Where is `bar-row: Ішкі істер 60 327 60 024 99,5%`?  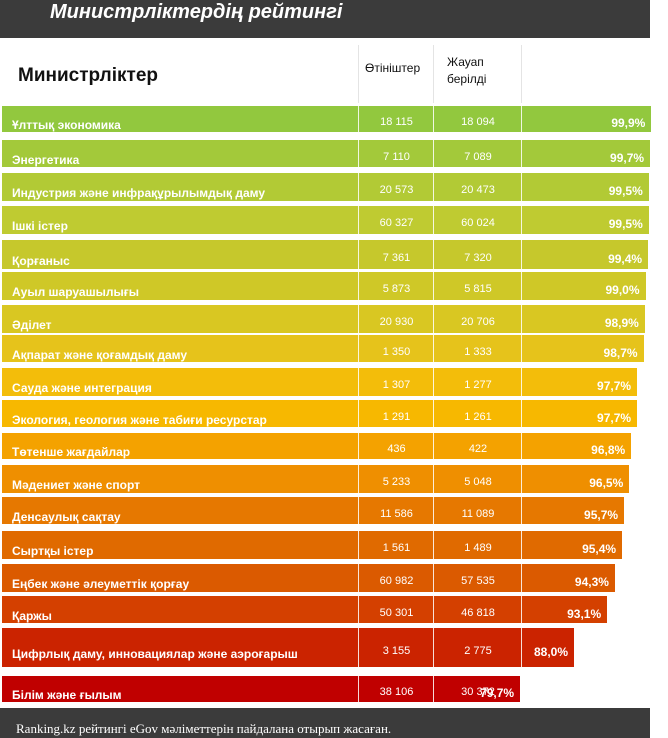
bar-row: Ішкі істер 60 327 60 024 99,5% is located at coordinates (325, 220).